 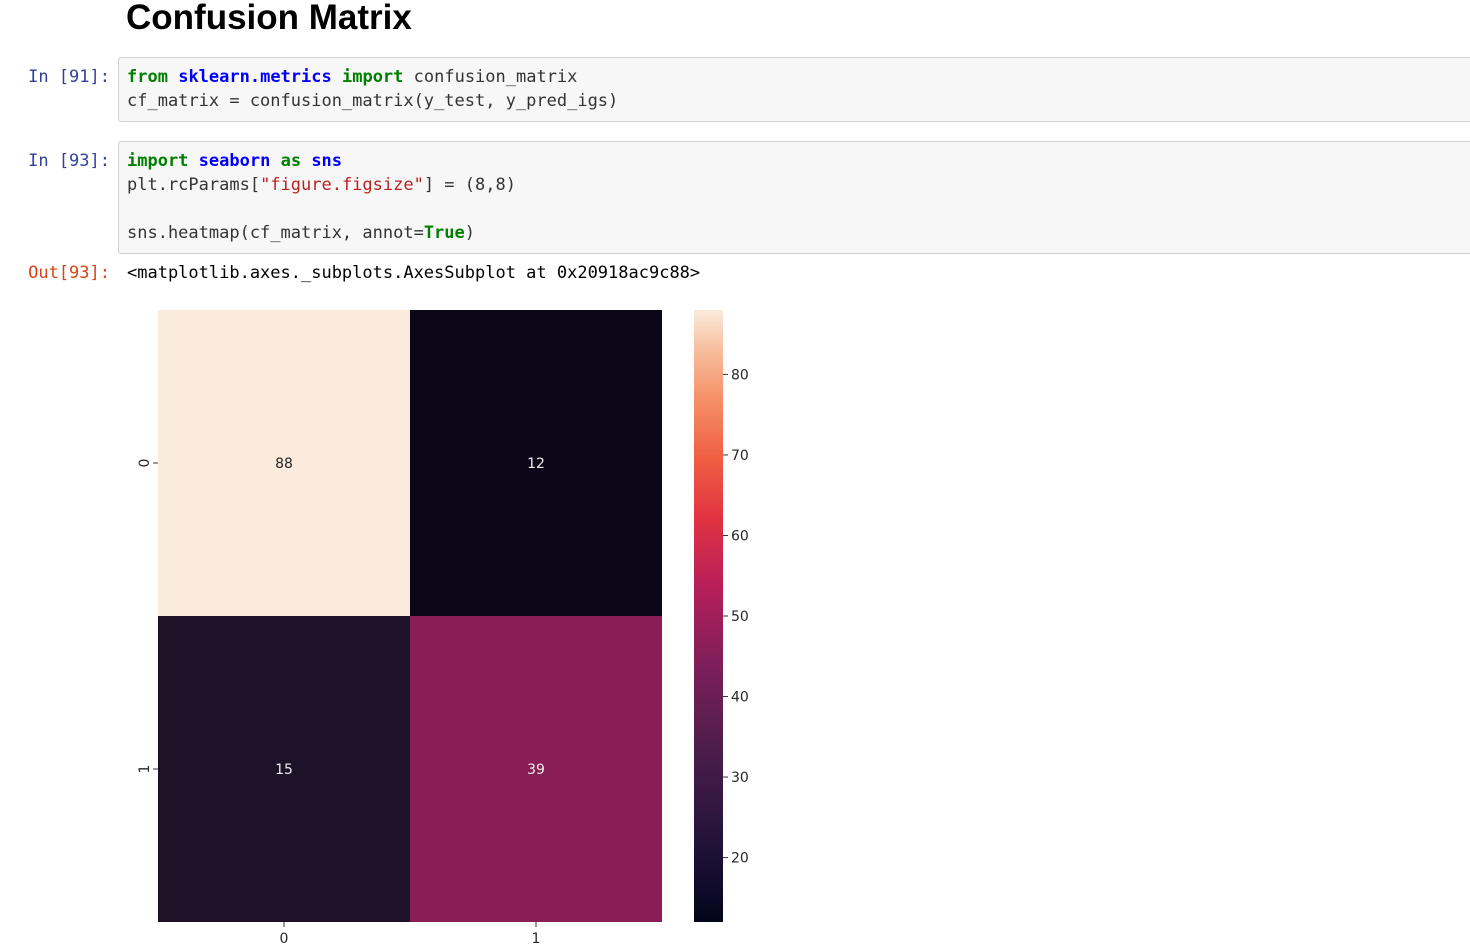 I want to click on code-line, so click(x=798, y=209).